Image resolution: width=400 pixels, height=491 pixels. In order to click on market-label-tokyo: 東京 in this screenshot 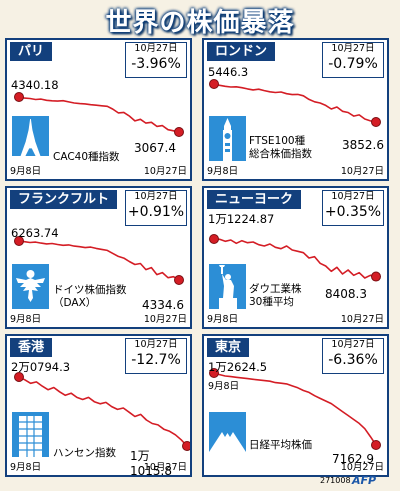, I will do `click(228, 347)`.